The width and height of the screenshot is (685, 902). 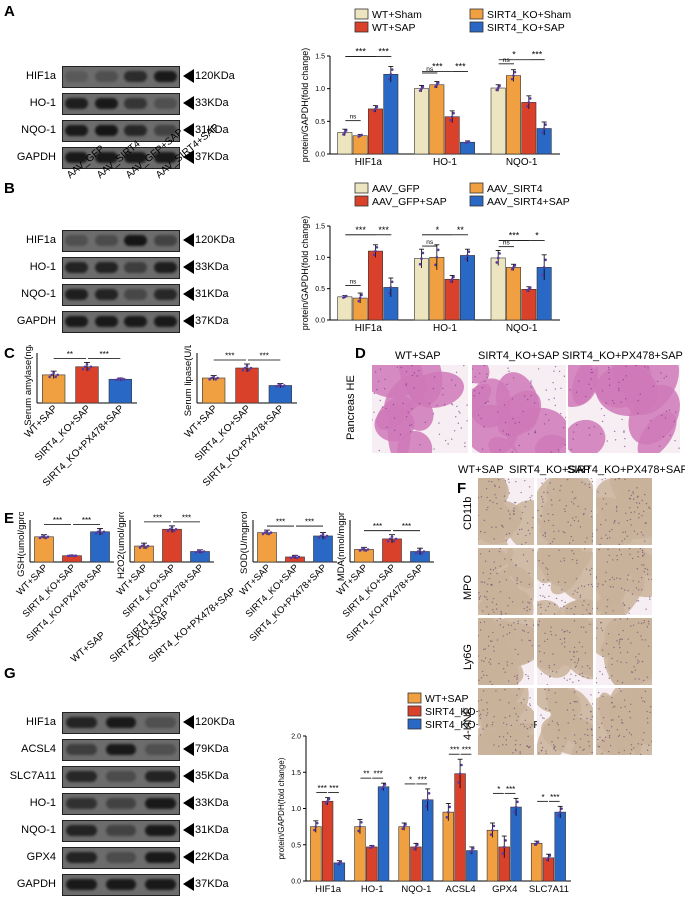 What do you see at coordinates (514, 55) in the screenshot?
I see `chart-A-sig-label-7: *` at bounding box center [514, 55].